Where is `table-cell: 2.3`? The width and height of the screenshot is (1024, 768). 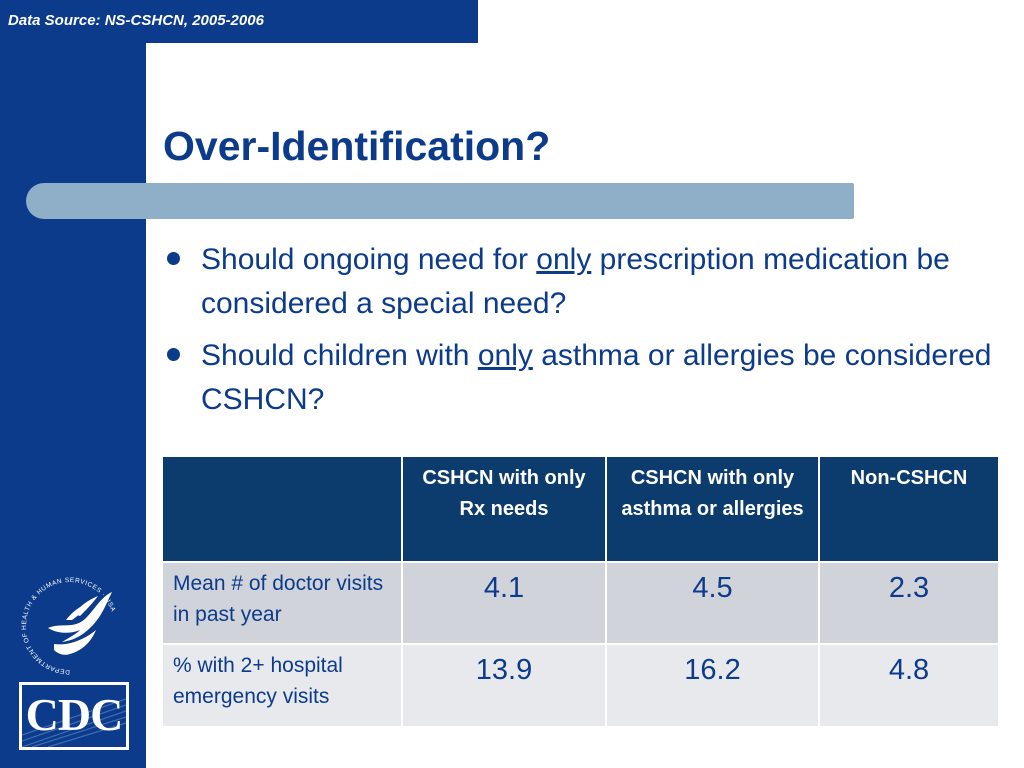 table-cell: 2.3 is located at coordinates (909, 603).